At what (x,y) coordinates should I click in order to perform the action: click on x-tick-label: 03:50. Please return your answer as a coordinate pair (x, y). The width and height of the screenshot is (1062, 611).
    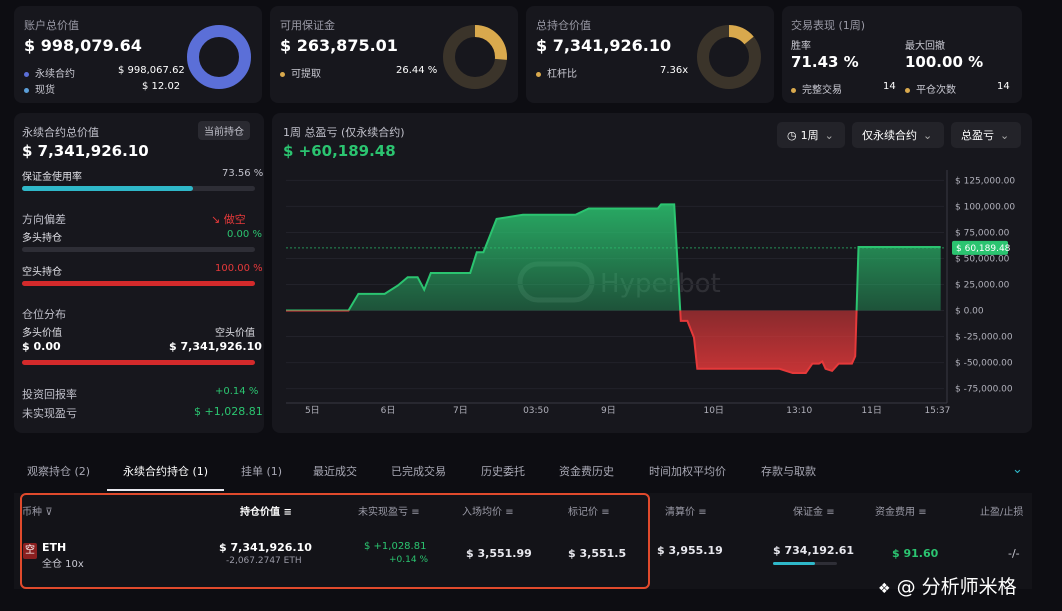
    Looking at the image, I should click on (536, 411).